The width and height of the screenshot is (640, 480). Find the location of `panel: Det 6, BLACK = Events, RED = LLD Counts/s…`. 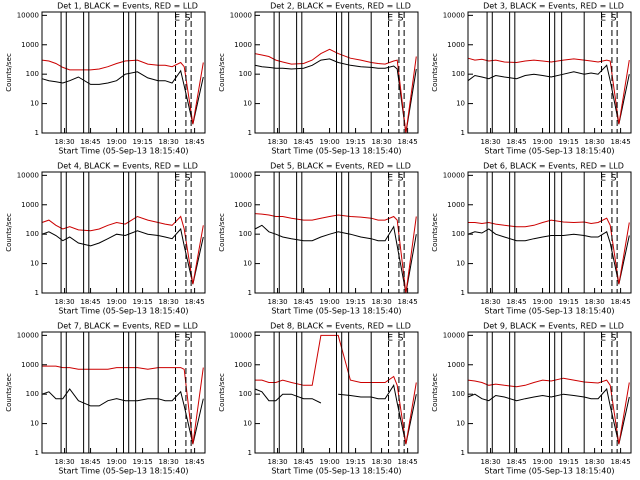

panel: Det 6, BLACK = Events, RED = LLD Counts/s… is located at coordinates (531, 239).